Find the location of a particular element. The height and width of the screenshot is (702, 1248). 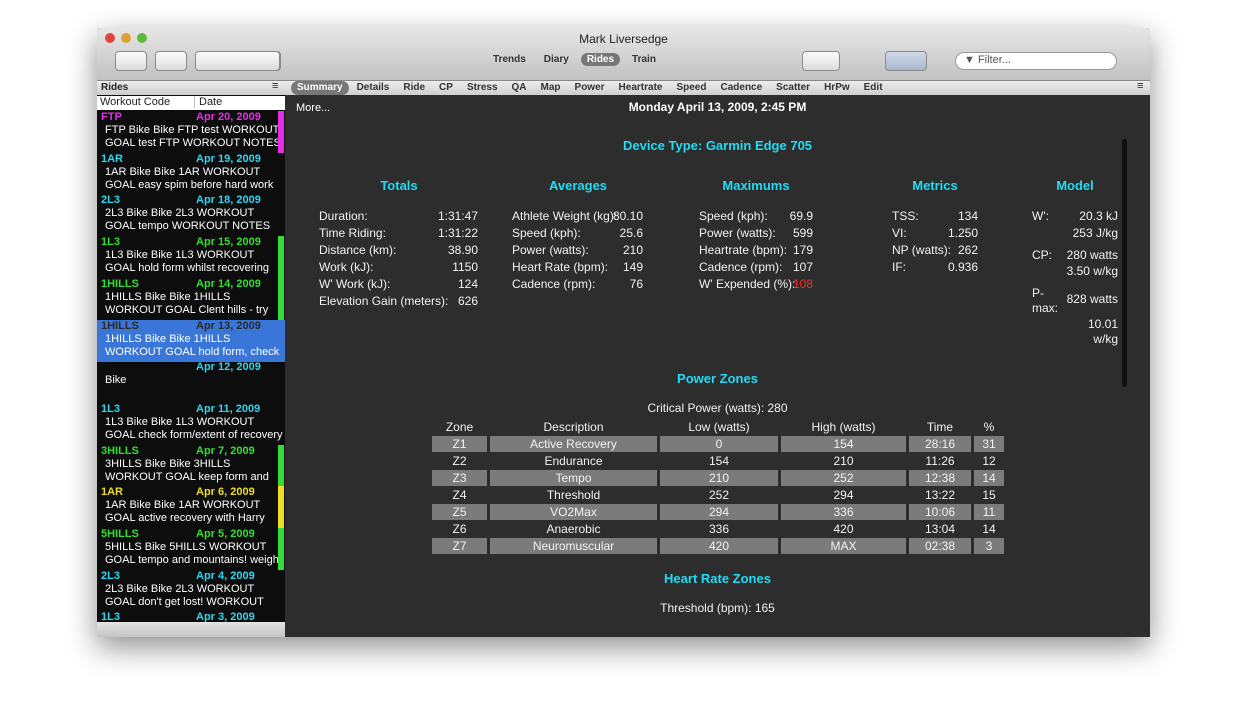

zone-cell: 14 is located at coordinates (989, 529).